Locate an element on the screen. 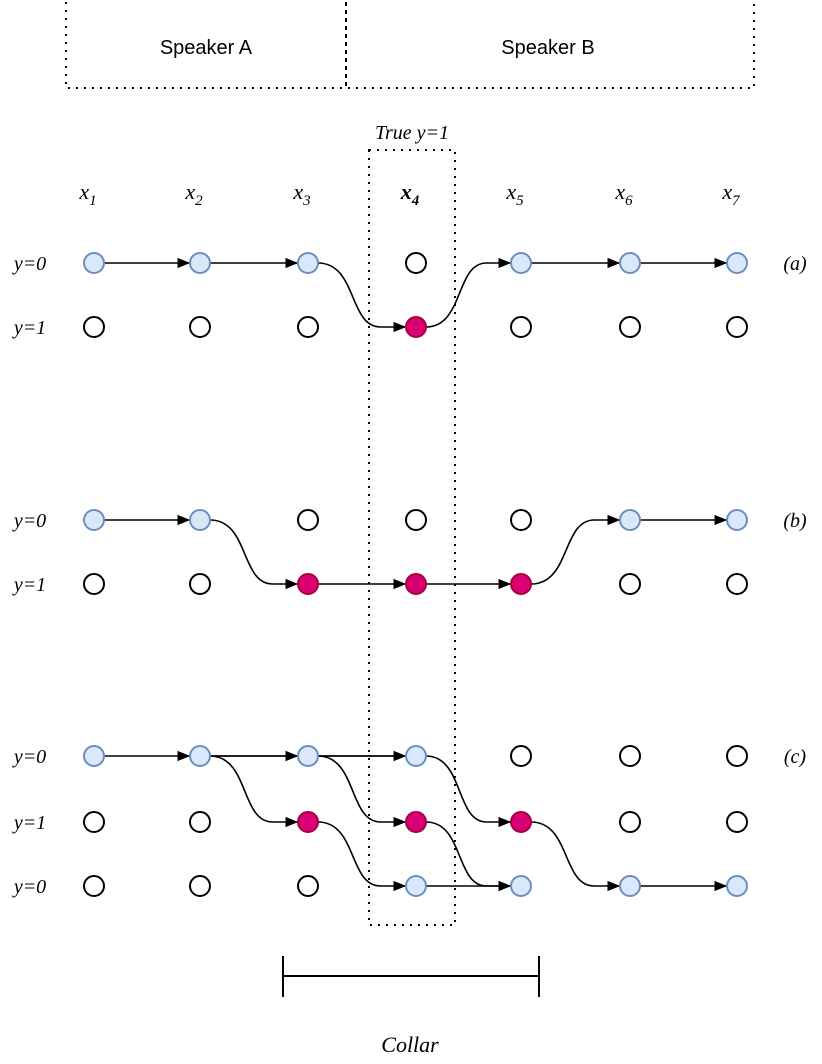 This screenshot has height=1064, width=822. column-header-x4: x4 is located at coordinates (410, 194).